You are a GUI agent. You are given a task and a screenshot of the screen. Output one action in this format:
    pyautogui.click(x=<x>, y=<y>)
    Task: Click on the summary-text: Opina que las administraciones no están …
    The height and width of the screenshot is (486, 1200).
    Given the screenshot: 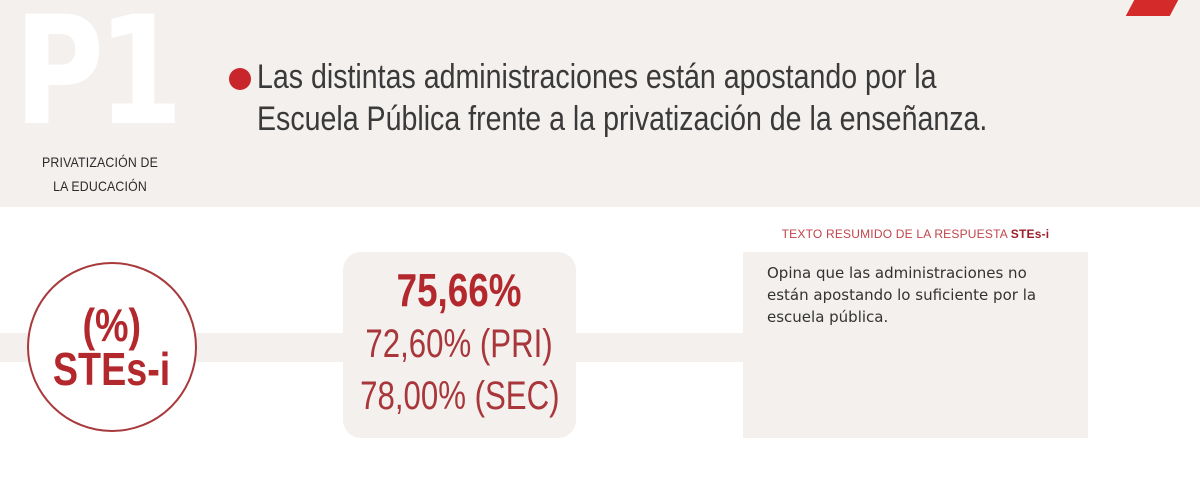 What is the action you would take?
    pyautogui.click(x=902, y=295)
    